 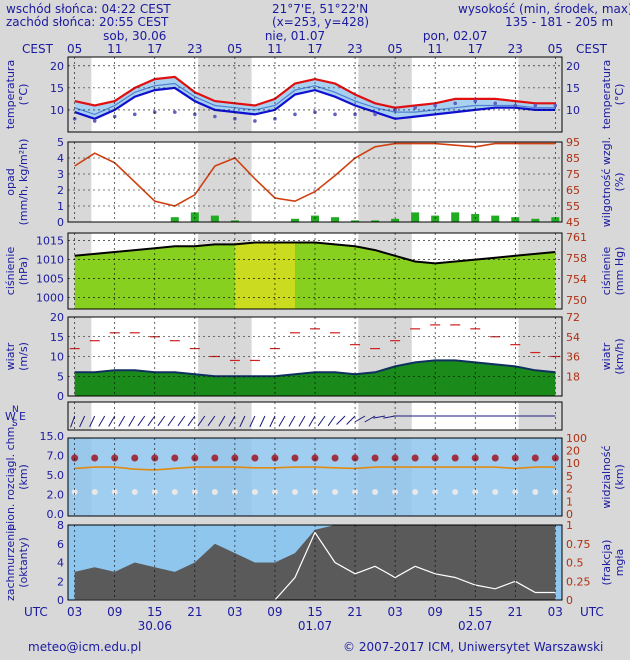 I want to click on temperature-tick-left: 20, so click(x=57, y=66).